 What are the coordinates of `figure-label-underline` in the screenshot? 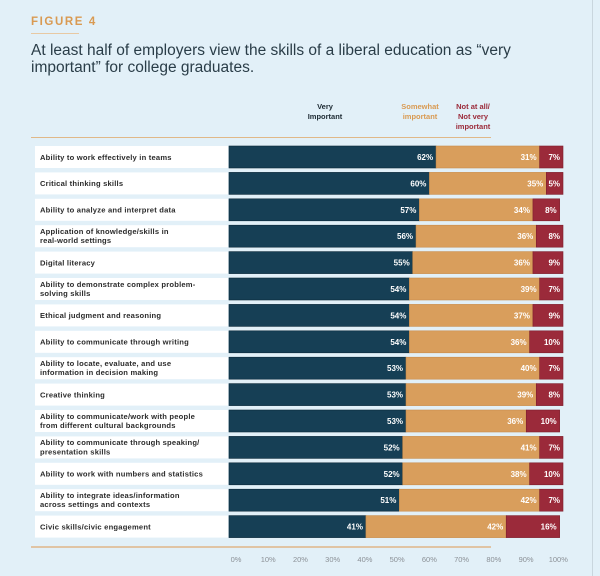 It's located at (55, 33).